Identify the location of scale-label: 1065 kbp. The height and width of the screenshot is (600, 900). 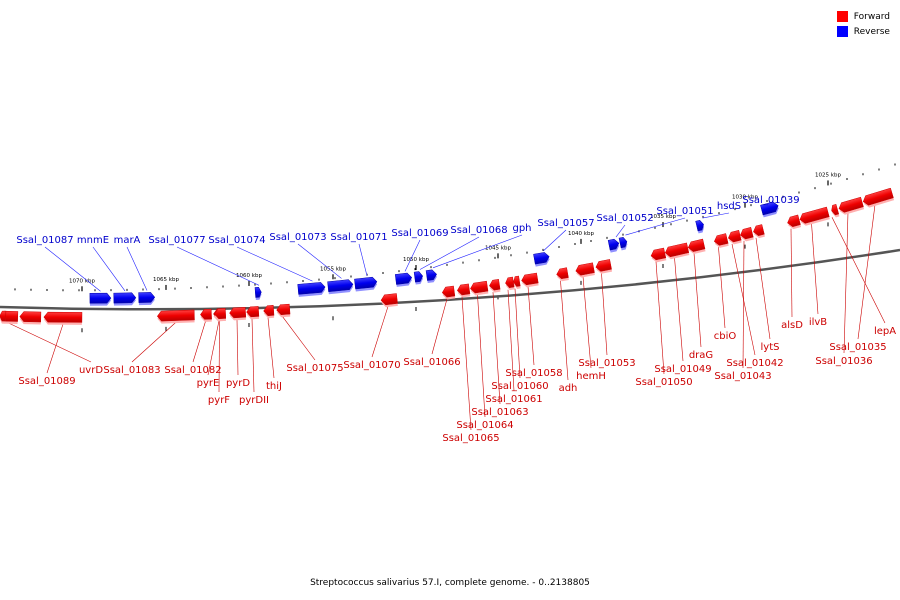
(166, 280).